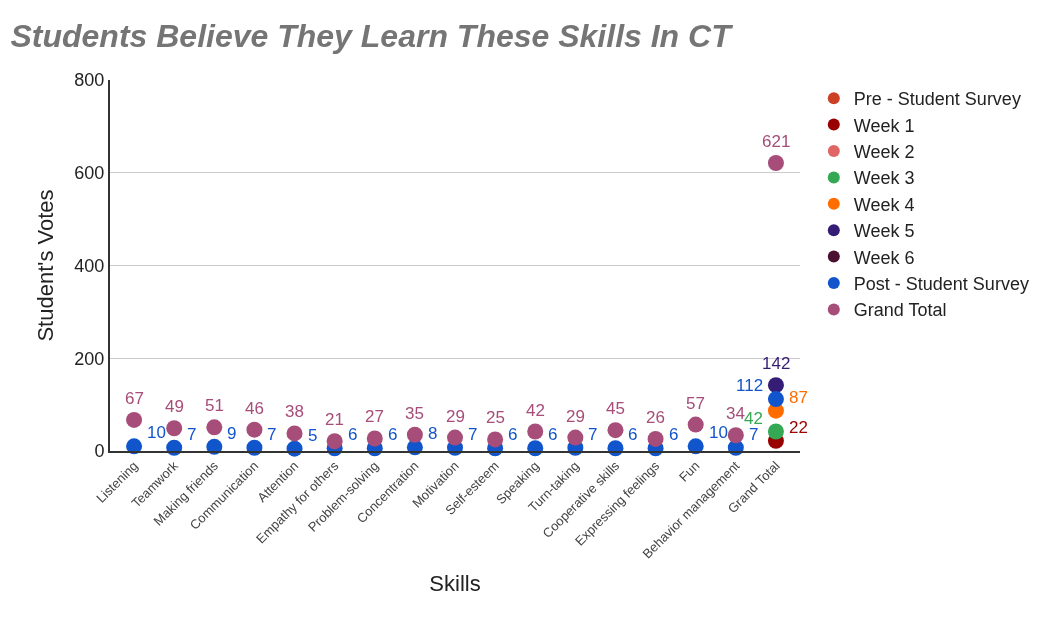  What do you see at coordinates (414, 413) in the screenshot?
I see `data-label: 35` at bounding box center [414, 413].